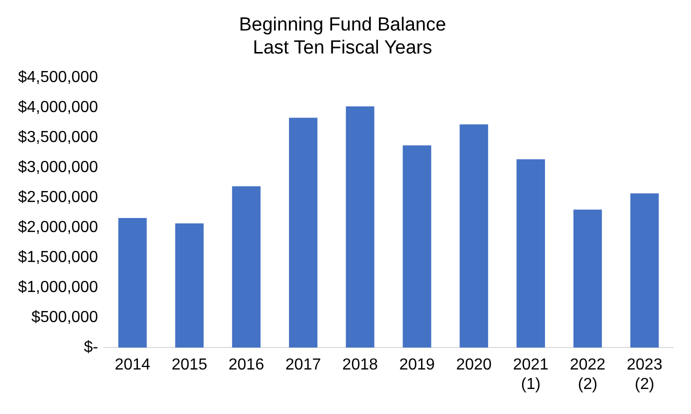 Image resolution: width=691 pixels, height=414 pixels. I want to click on x-tick-label: 2019, so click(417, 365).